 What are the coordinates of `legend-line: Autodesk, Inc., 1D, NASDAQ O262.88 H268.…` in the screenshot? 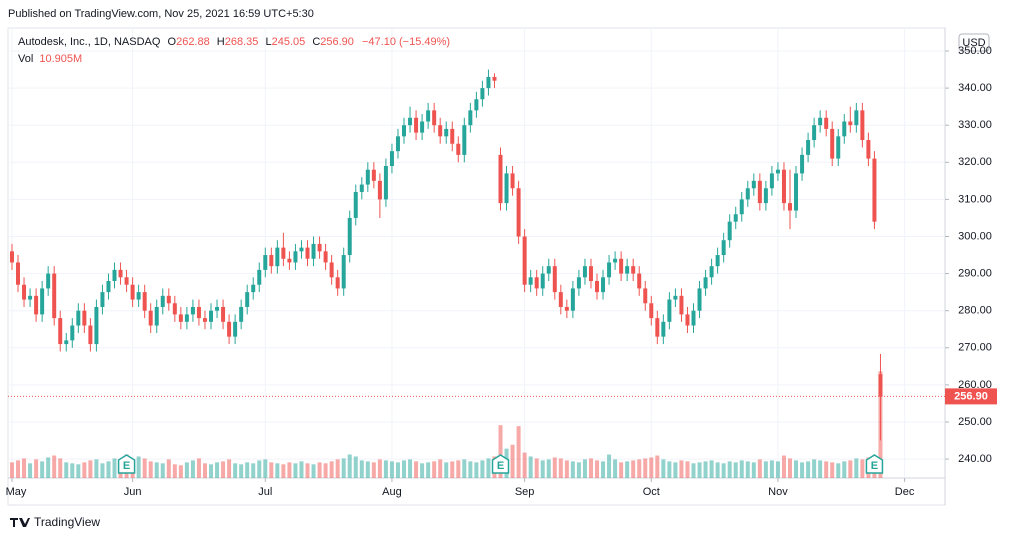 It's located at (234, 42).